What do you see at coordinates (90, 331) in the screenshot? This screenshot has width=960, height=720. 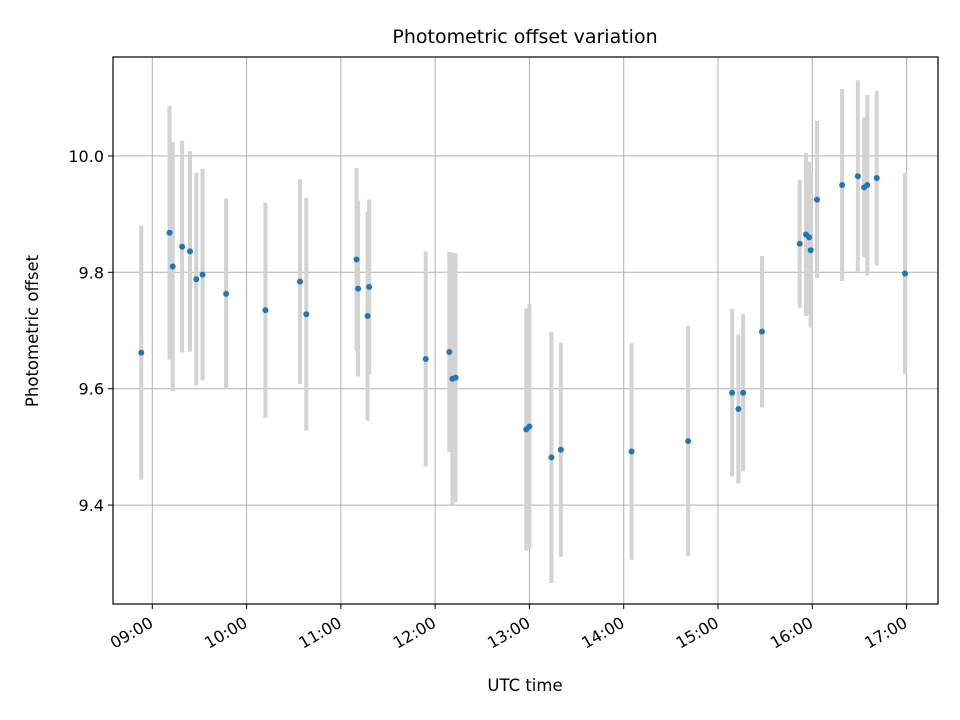 I see `y-axis-ticks: 9.4 9.6 9.8 10.0` at bounding box center [90, 331].